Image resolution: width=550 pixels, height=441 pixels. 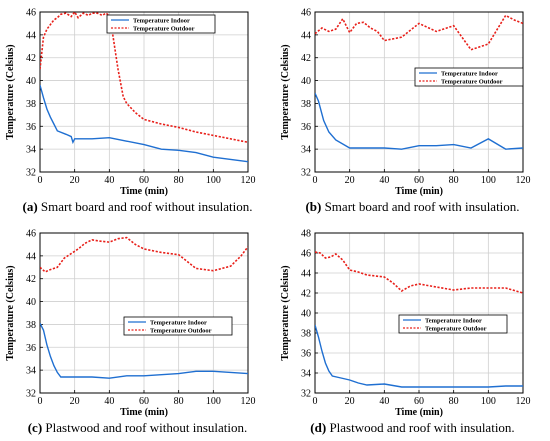 What do you see at coordinates (35, 427) in the screenshot?
I see `caption-c-tag: (c)` at bounding box center [35, 427].